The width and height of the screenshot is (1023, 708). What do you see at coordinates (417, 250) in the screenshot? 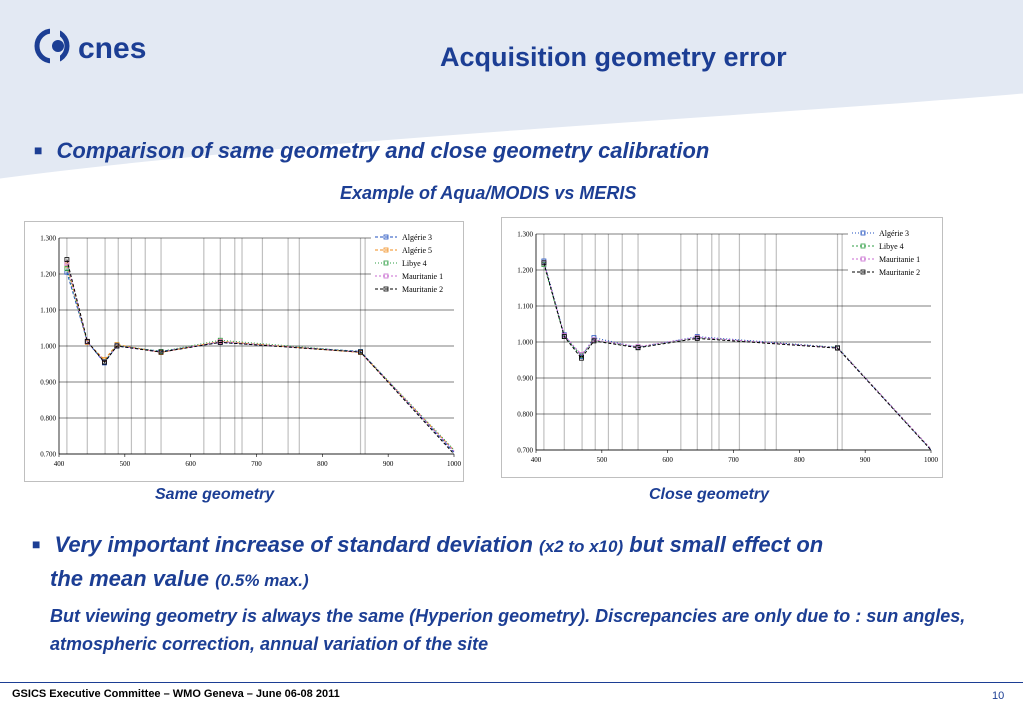
I see `legend-label: Algérie 5` at bounding box center [417, 250].